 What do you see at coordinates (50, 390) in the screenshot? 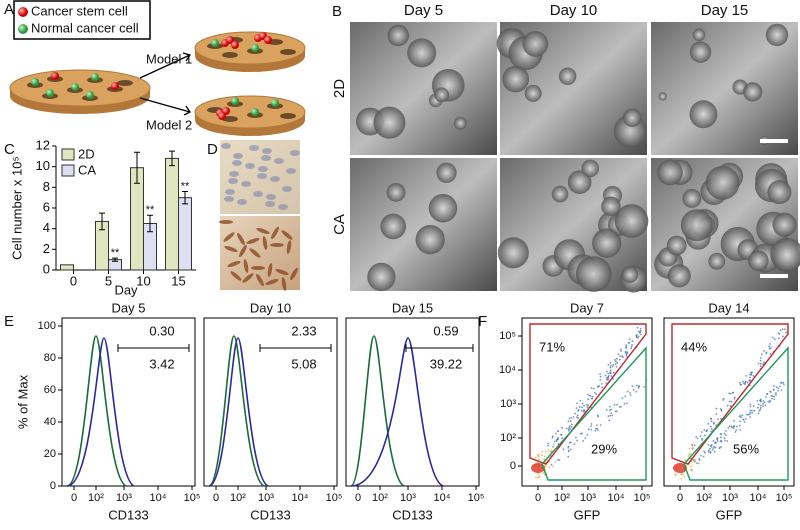
I see `y-tick-label: 60` at bounding box center [50, 390].